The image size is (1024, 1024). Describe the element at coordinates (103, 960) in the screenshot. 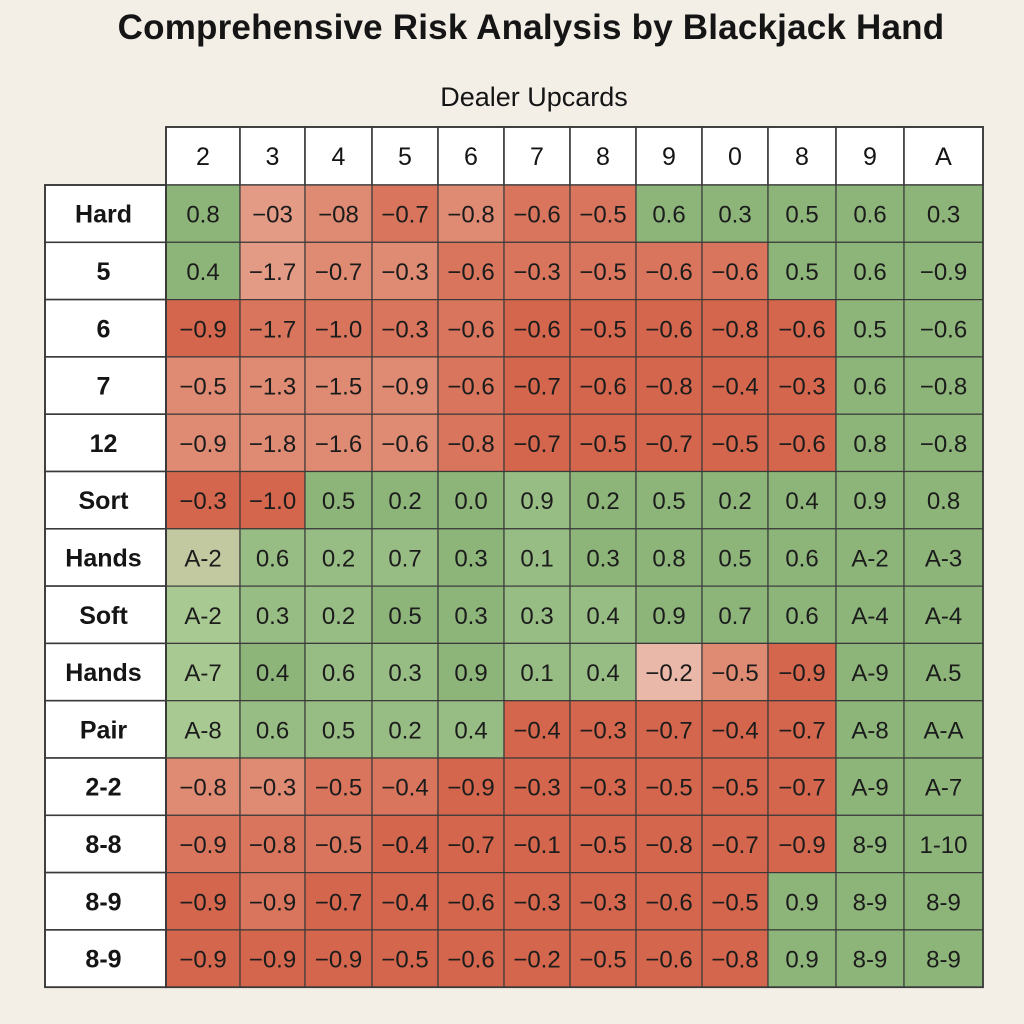

I see `row-header-label: 8-9` at that location.